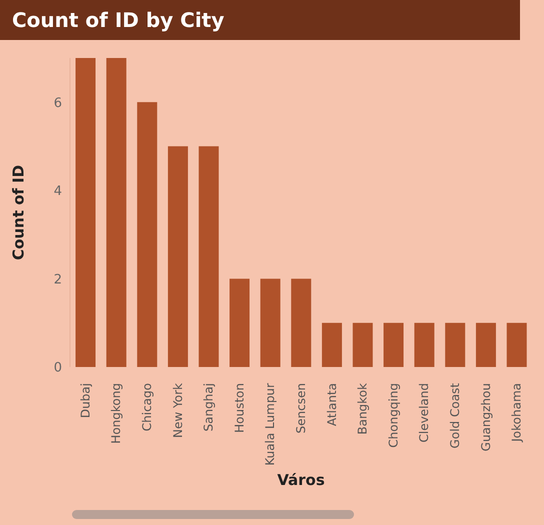  What do you see at coordinates (331, 404) in the screenshot?
I see `x-tick-label: Atlanta` at bounding box center [331, 404].